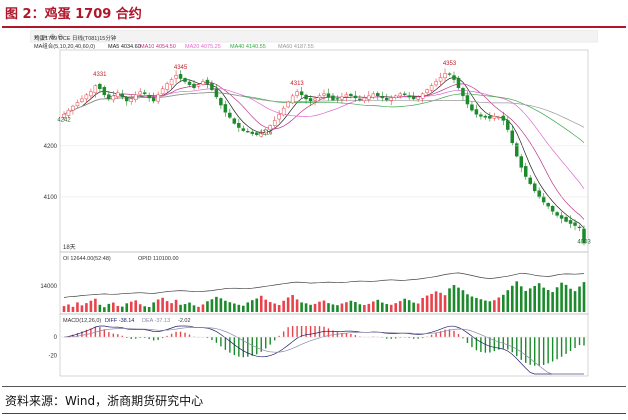 This screenshot has height=420, width=628. Describe the element at coordinates (82, 321) in the screenshot. I see `macd-label: MACD(12,26,0)` at that location.